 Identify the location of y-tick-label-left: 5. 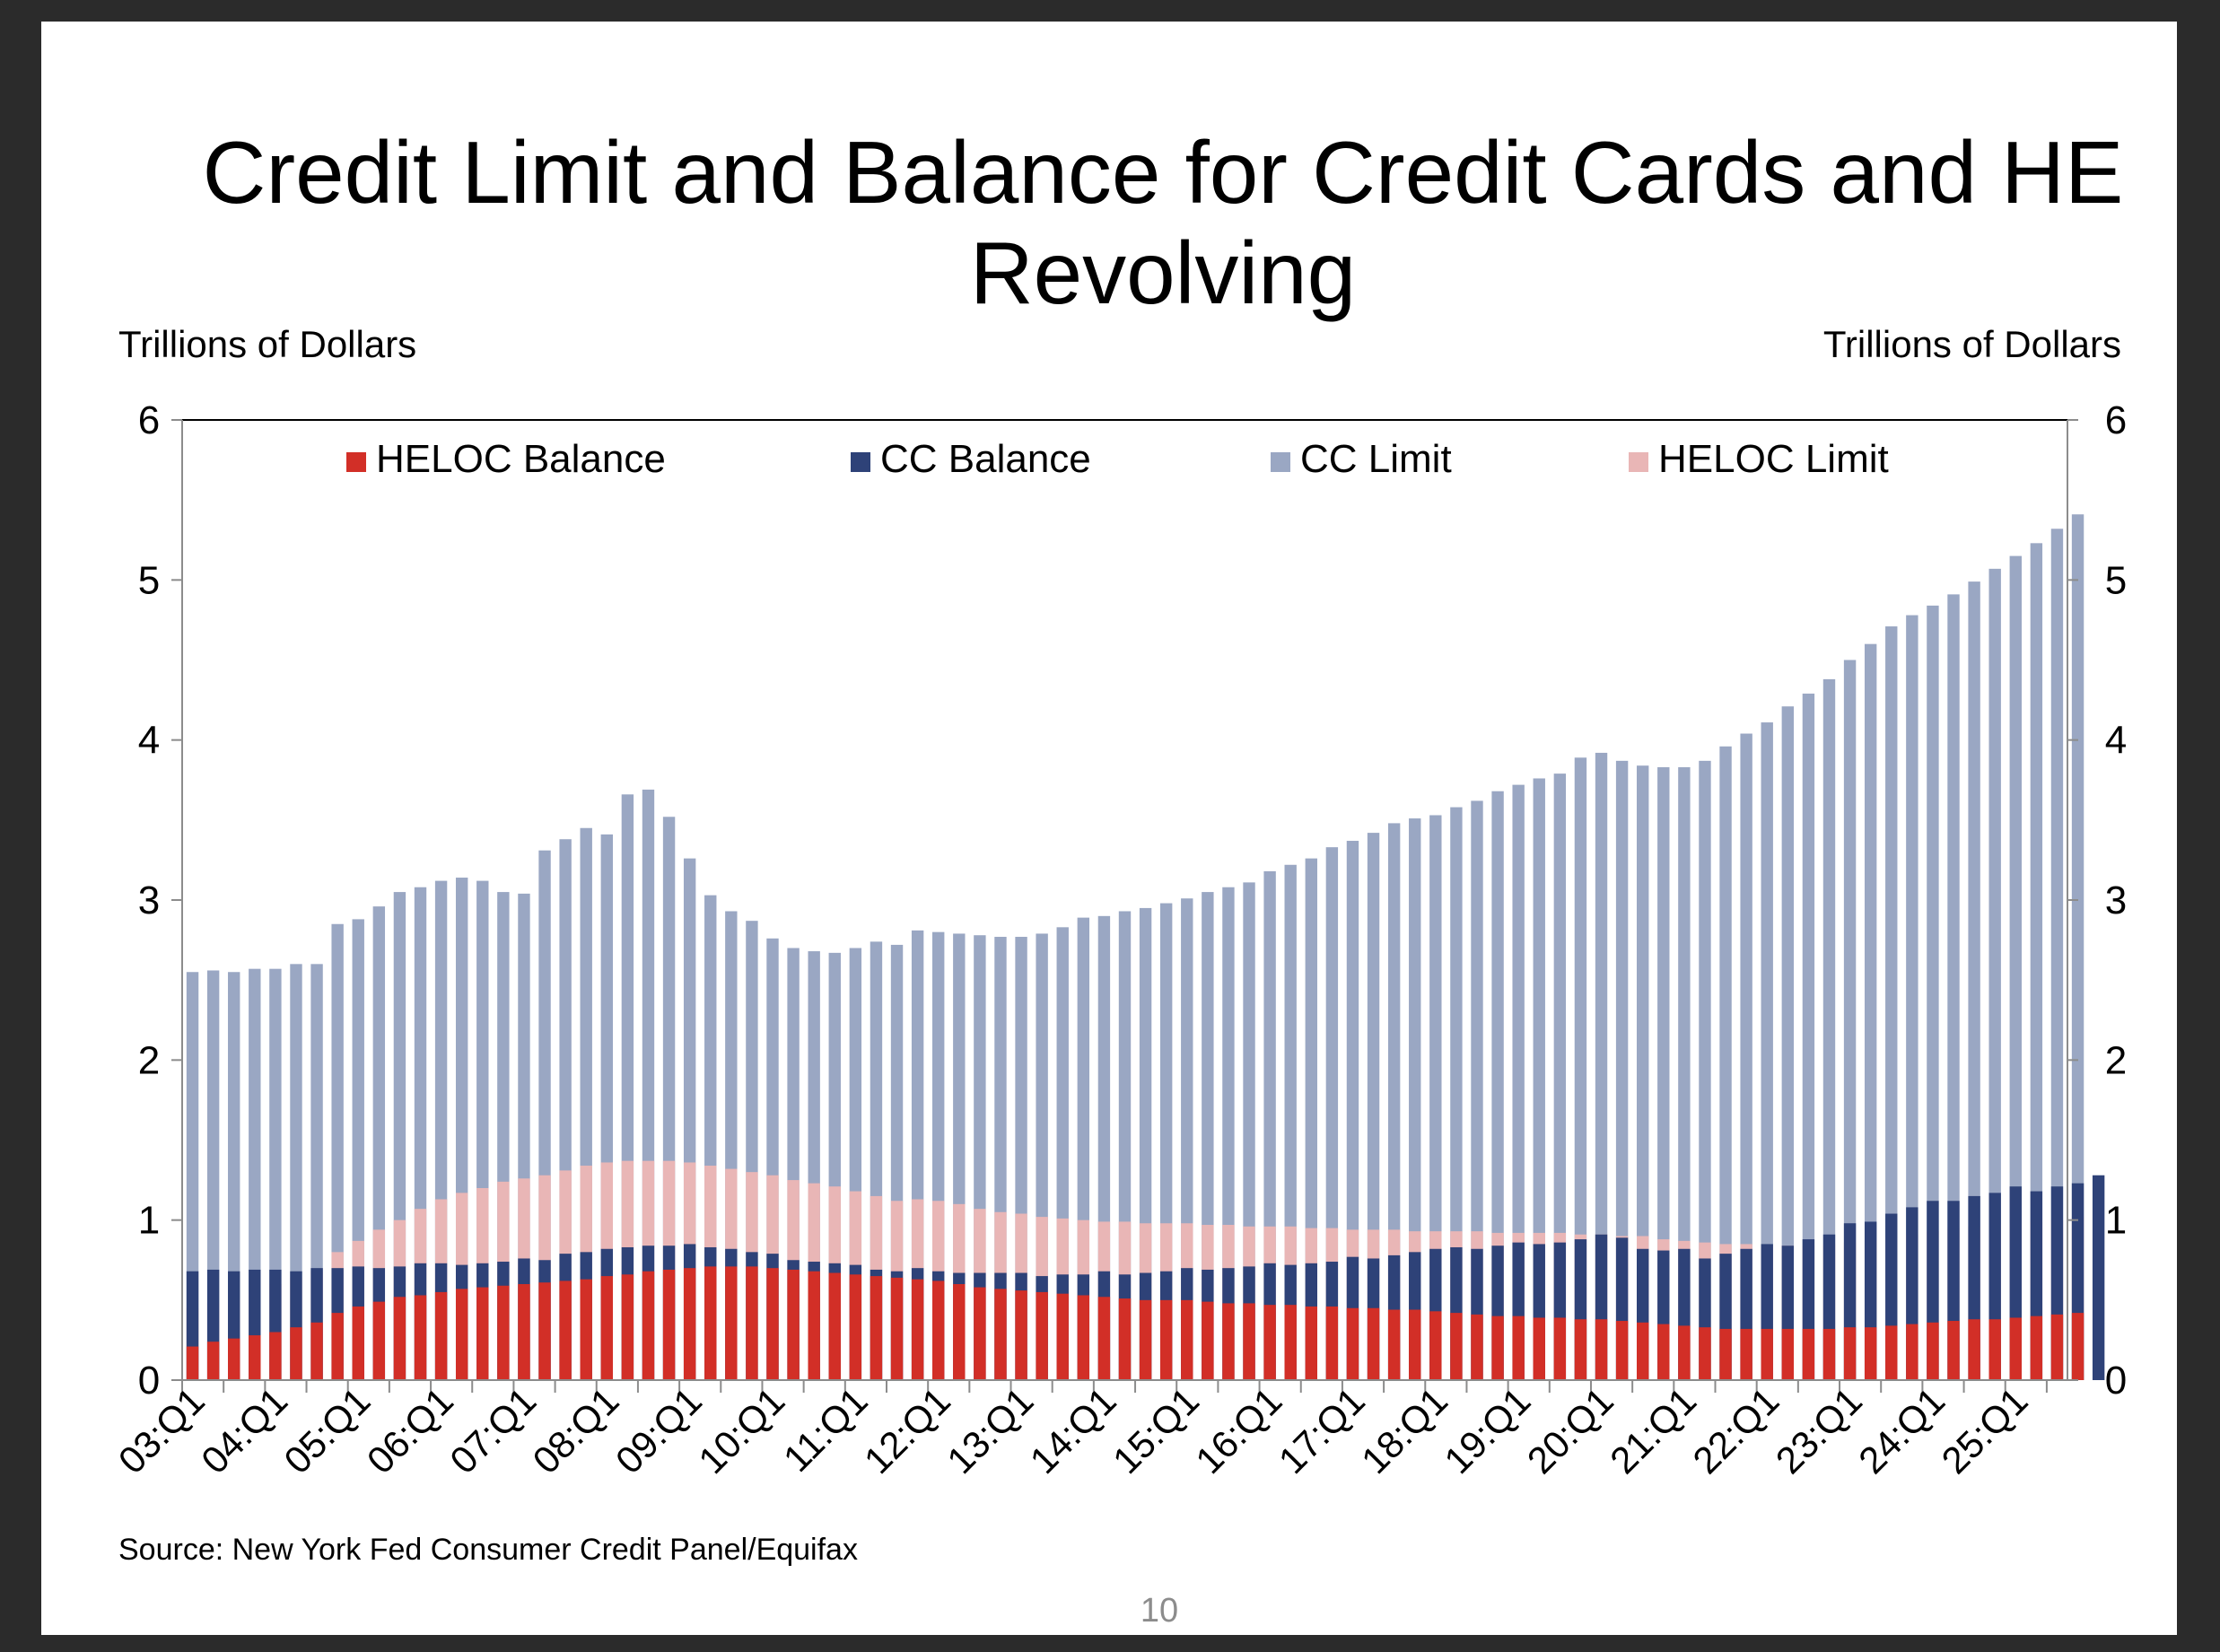
(149, 580).